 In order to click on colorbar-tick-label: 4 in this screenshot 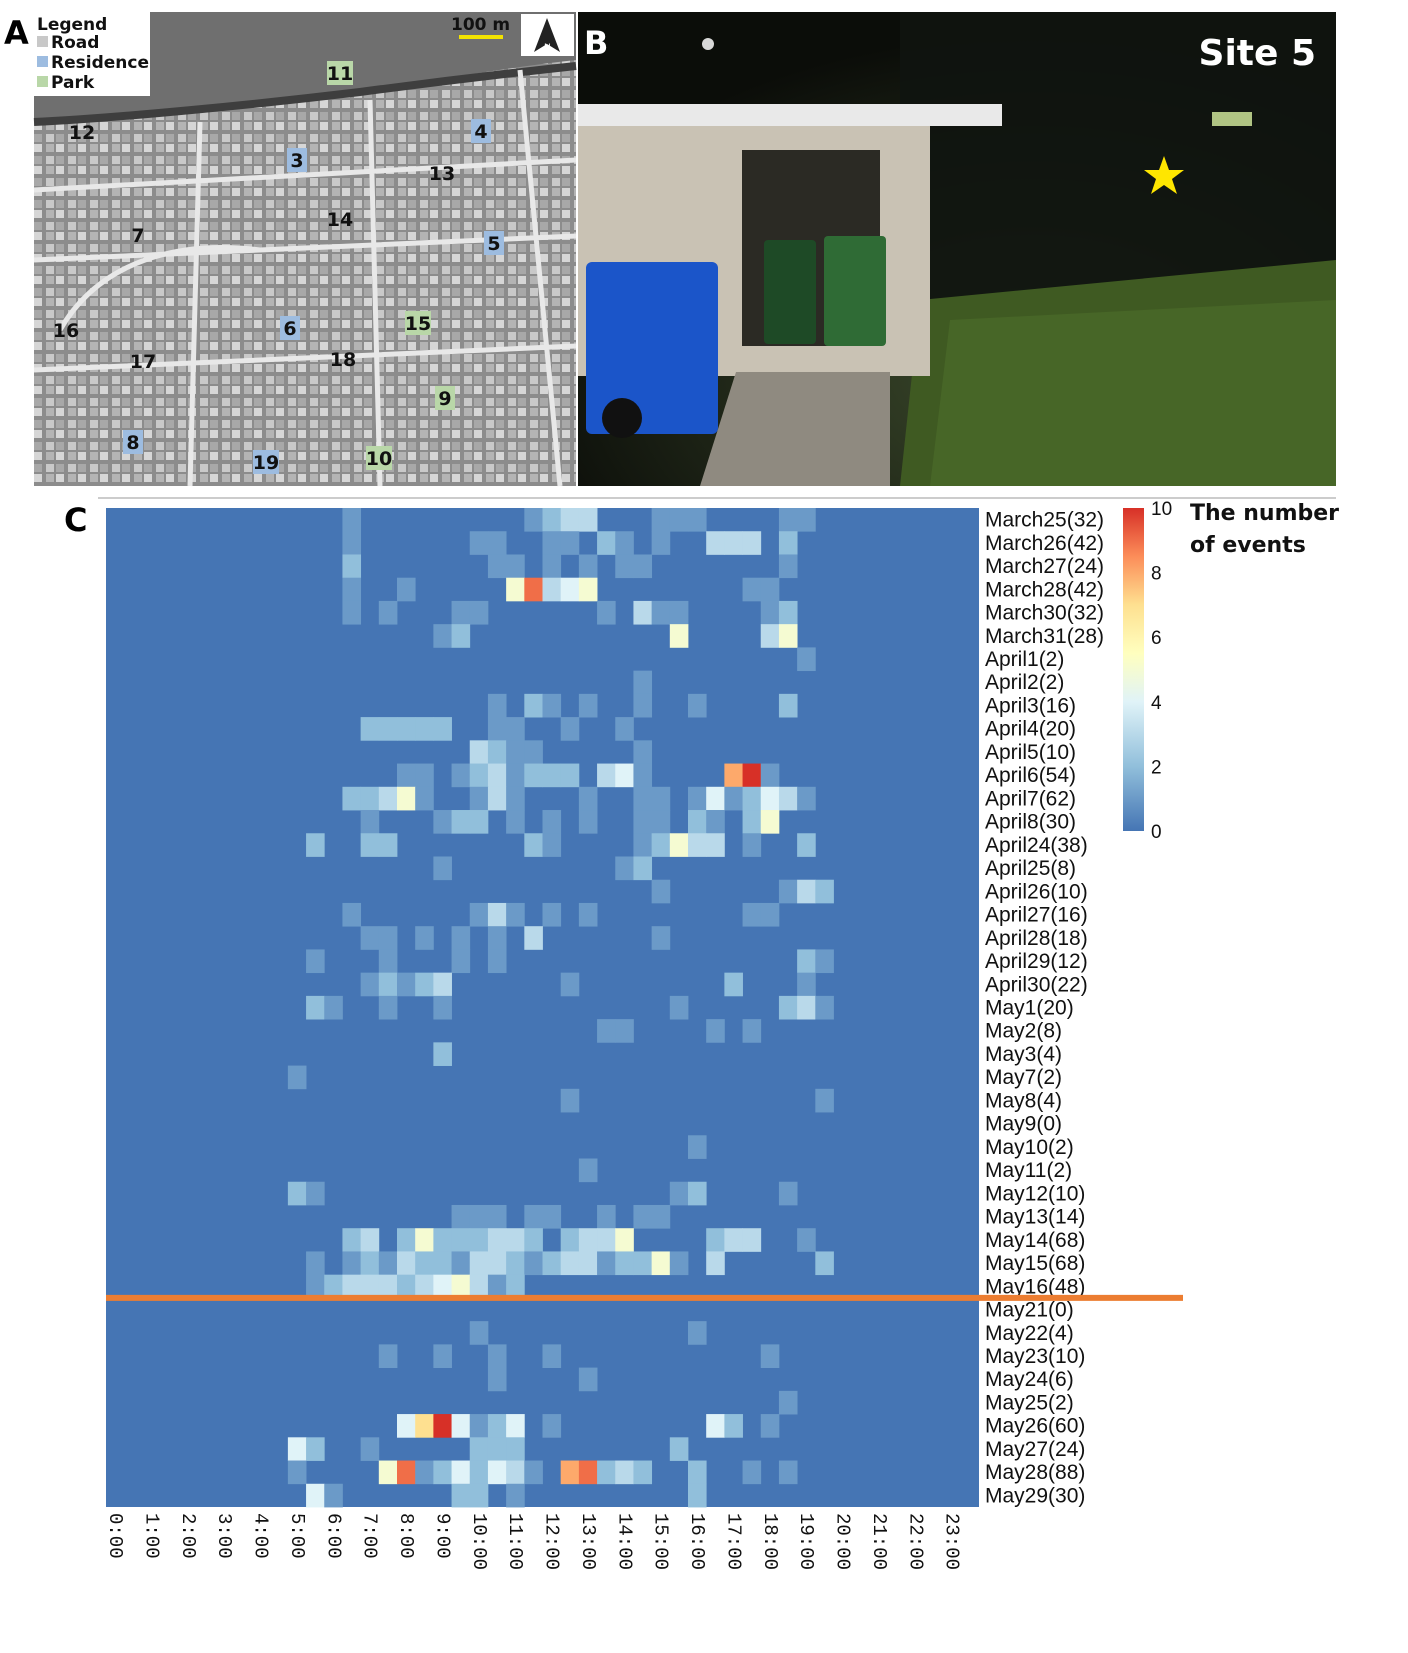, I will do `click(1156, 703)`.